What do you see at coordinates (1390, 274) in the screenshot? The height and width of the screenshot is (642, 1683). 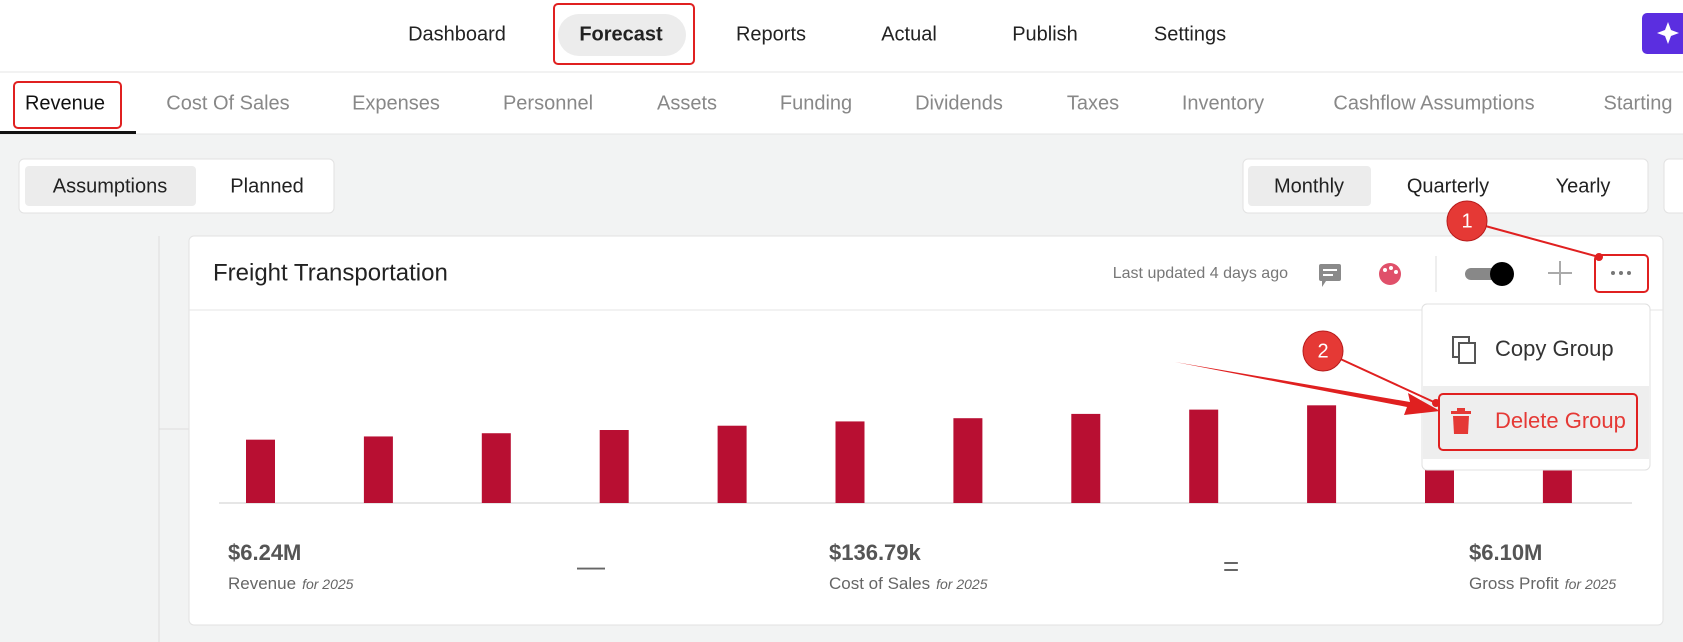 I see `palette-icon` at bounding box center [1390, 274].